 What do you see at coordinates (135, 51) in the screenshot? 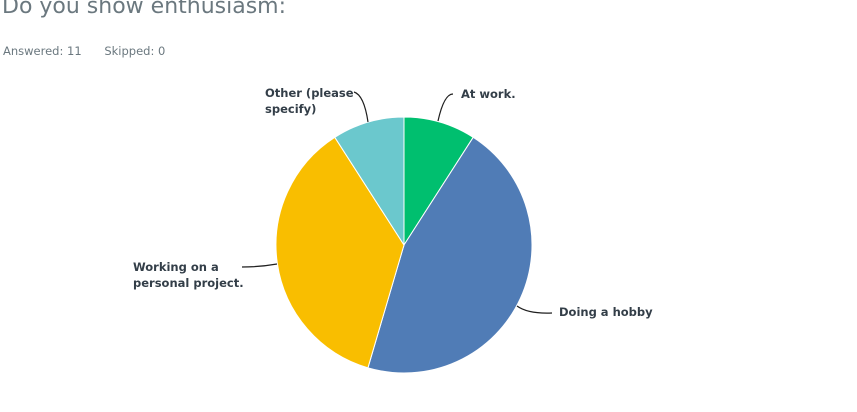
I see `skipped-count: Skipped: 0` at bounding box center [135, 51].